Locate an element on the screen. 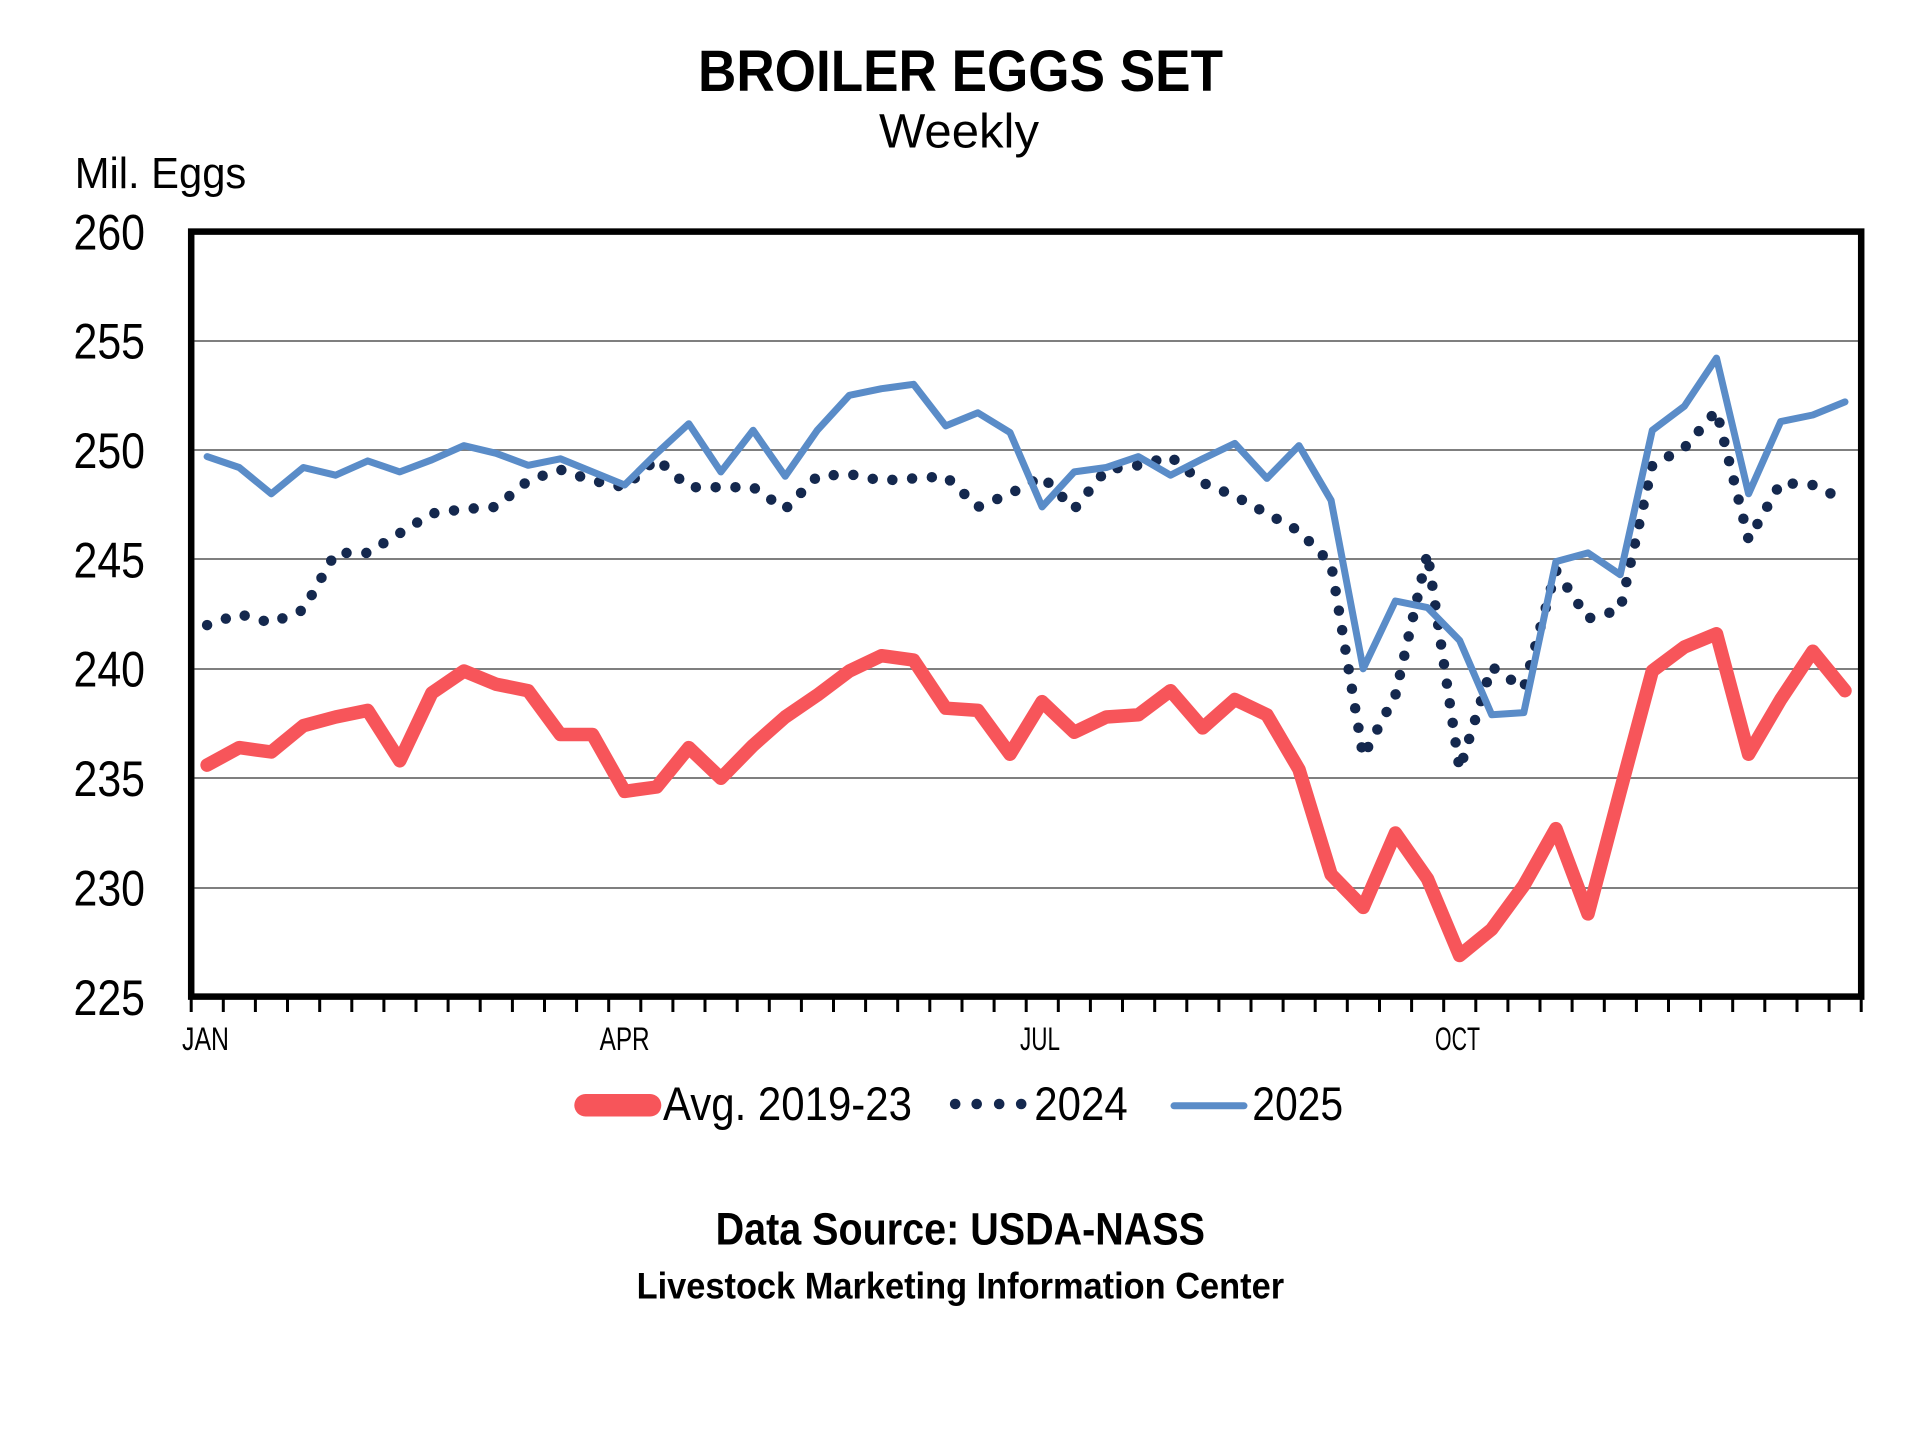 Image resolution: width=1920 pixels, height=1440 pixels. svg-text: Weekly is located at coordinates (959, 132).